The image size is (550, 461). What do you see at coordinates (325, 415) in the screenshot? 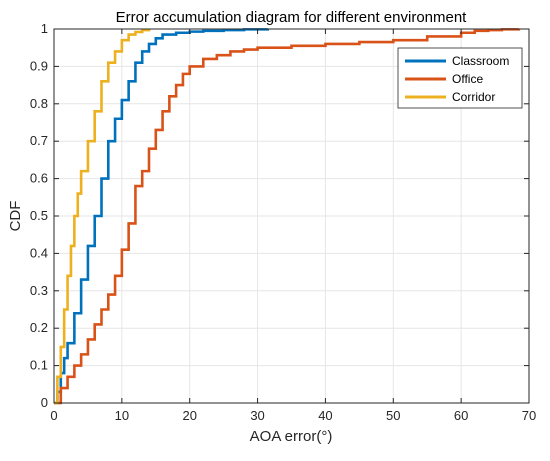
I see `x-tick-label: 40` at bounding box center [325, 415].